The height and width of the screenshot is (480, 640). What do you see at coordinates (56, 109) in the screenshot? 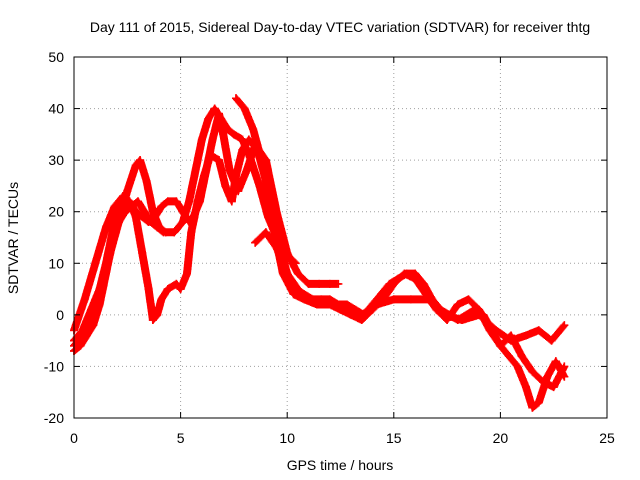
I see `y-tick-label: 40` at bounding box center [56, 109].